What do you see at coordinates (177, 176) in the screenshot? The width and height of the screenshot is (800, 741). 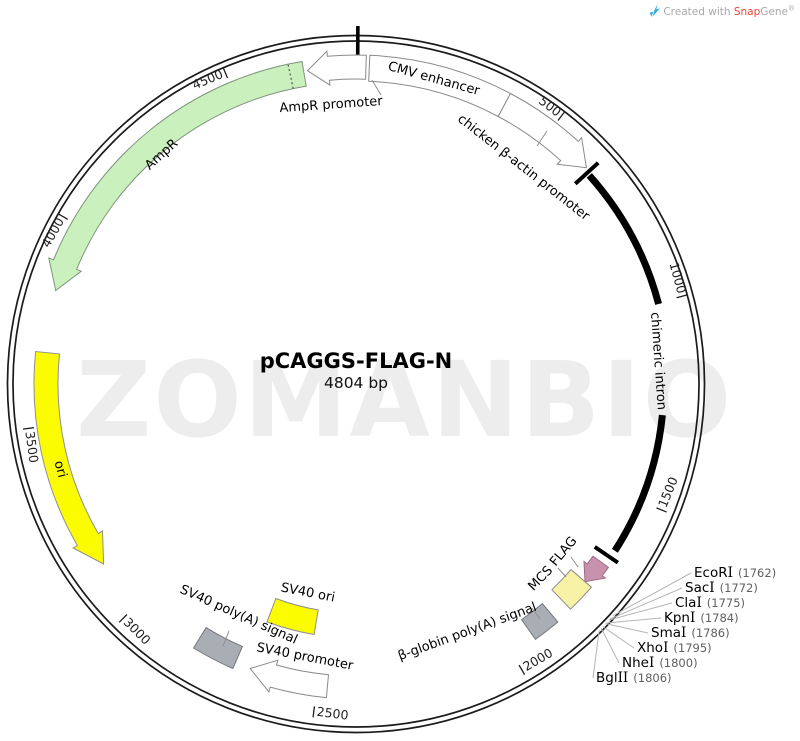 I see `feature-ampr` at bounding box center [177, 176].